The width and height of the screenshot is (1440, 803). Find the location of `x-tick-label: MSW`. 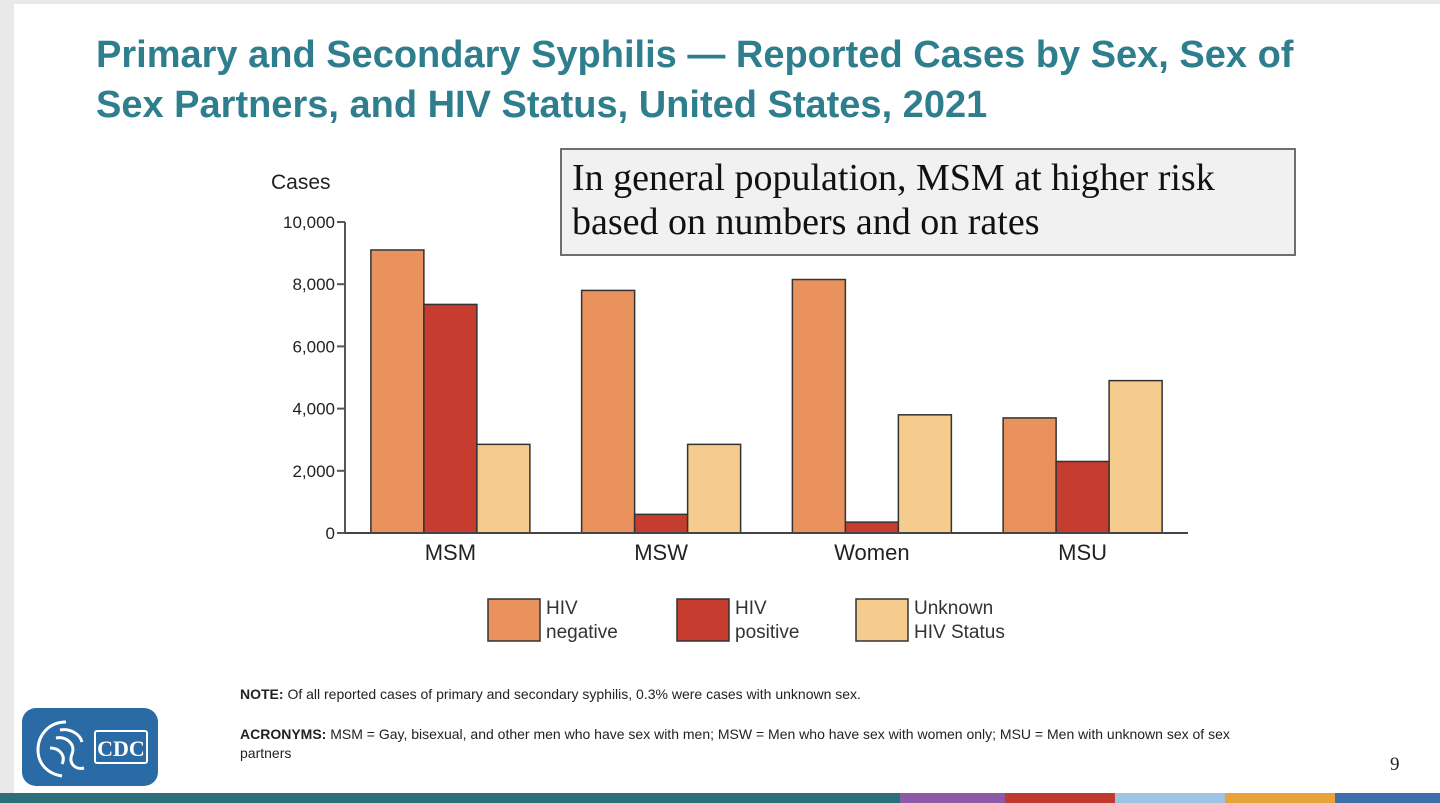

x-tick-label: MSW is located at coordinates (661, 552).